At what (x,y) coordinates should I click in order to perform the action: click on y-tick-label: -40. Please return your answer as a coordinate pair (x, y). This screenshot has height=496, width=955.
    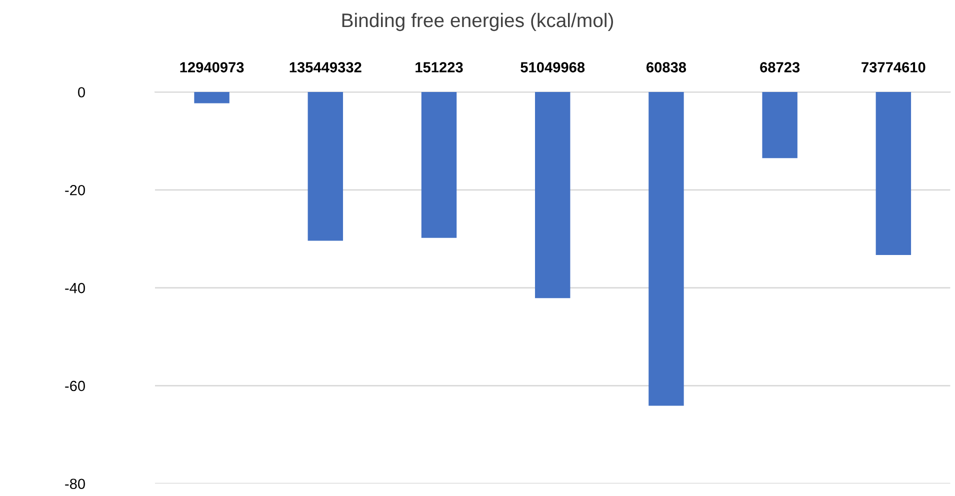
    Looking at the image, I should click on (75, 288).